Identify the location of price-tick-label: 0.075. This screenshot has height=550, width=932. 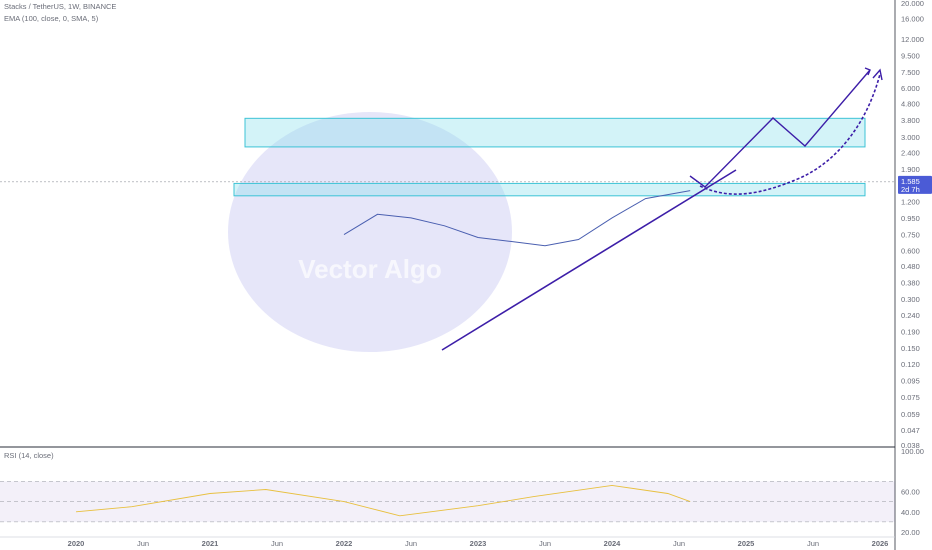
(910, 397).